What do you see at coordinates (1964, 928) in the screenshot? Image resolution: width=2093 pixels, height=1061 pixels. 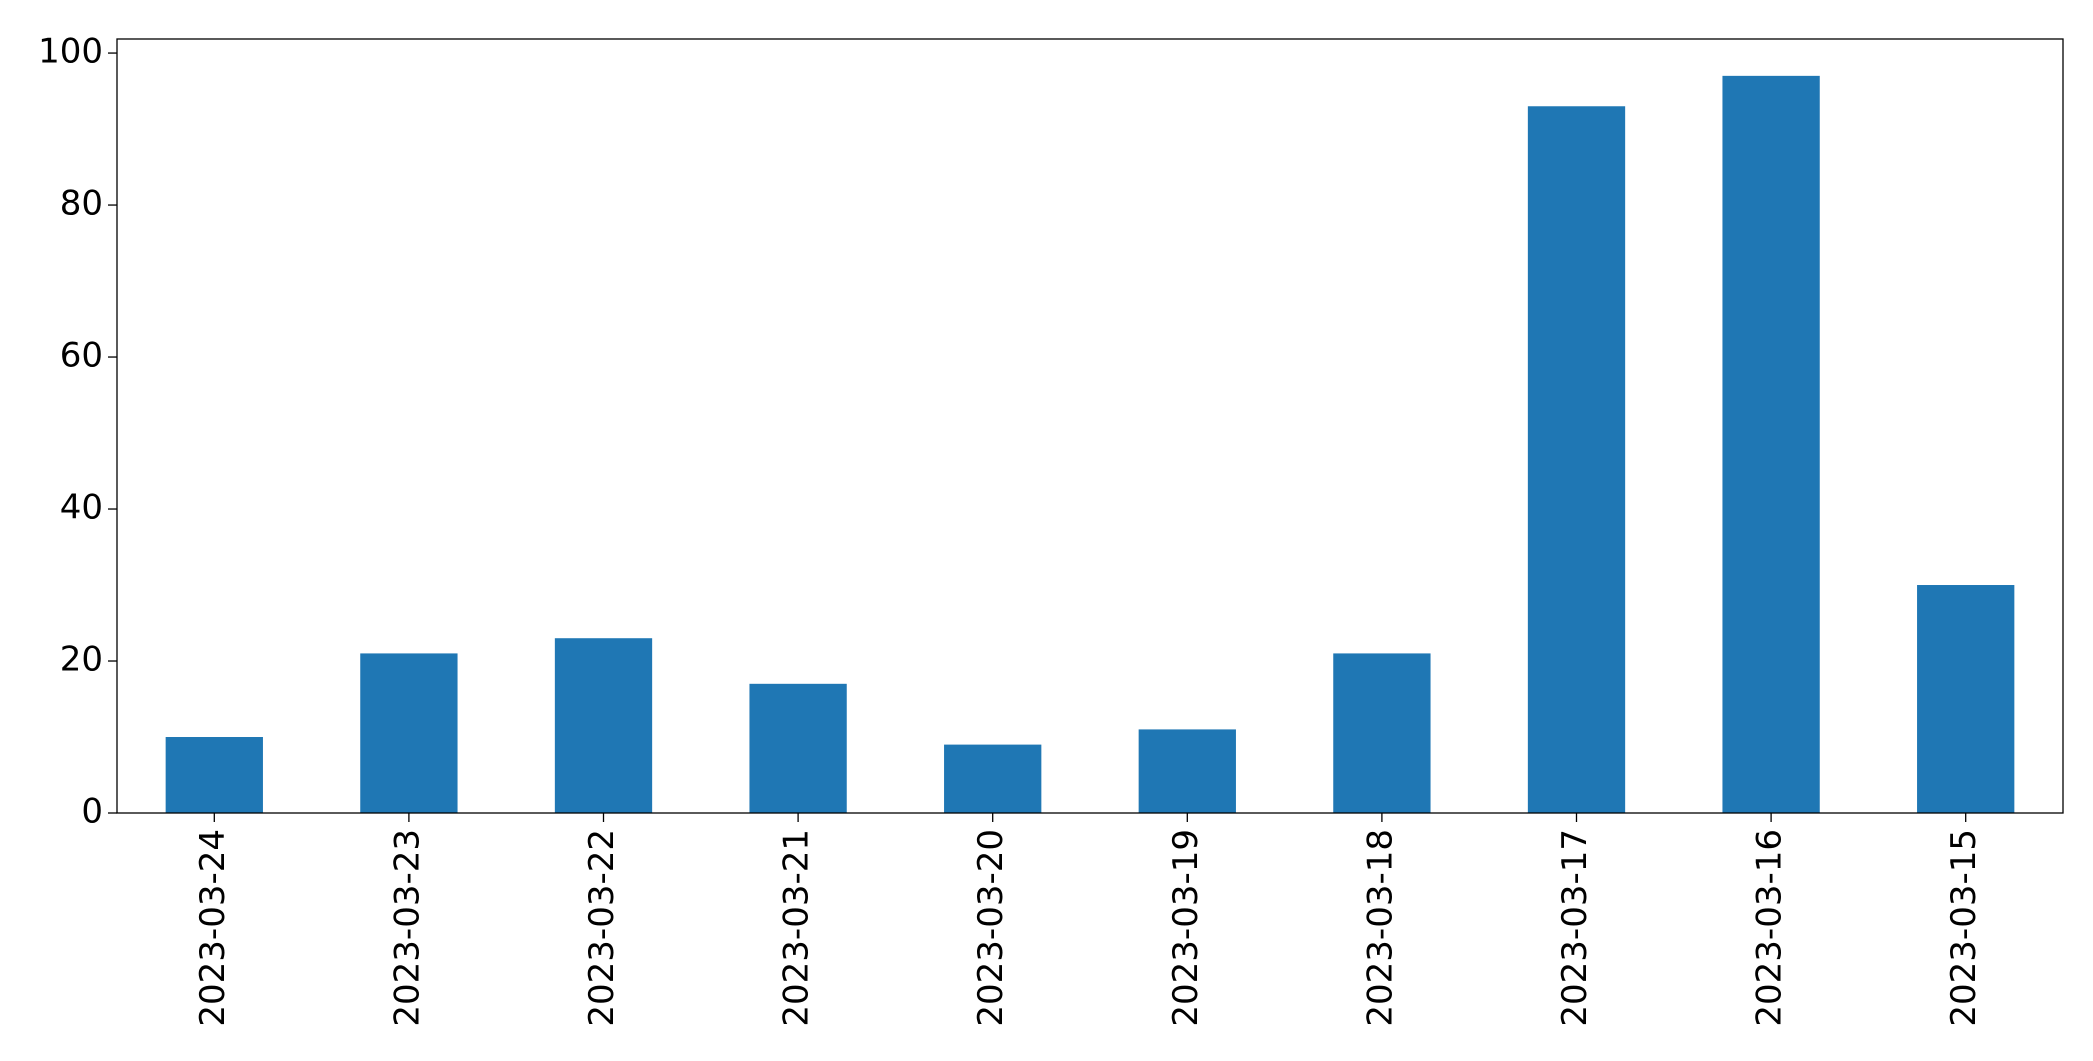 I see `x-tick-label: 2023-03-15` at bounding box center [1964, 928].